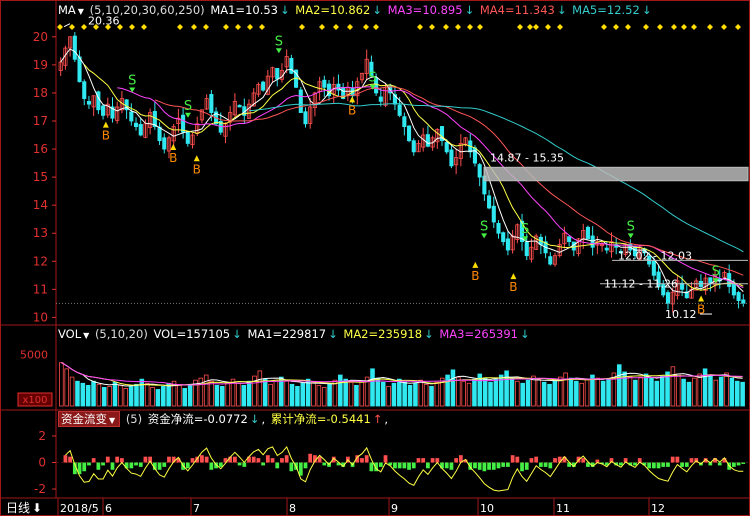 This screenshot has height=516, width=750. I want to click on price-tick-label: 16, so click(40, 149).